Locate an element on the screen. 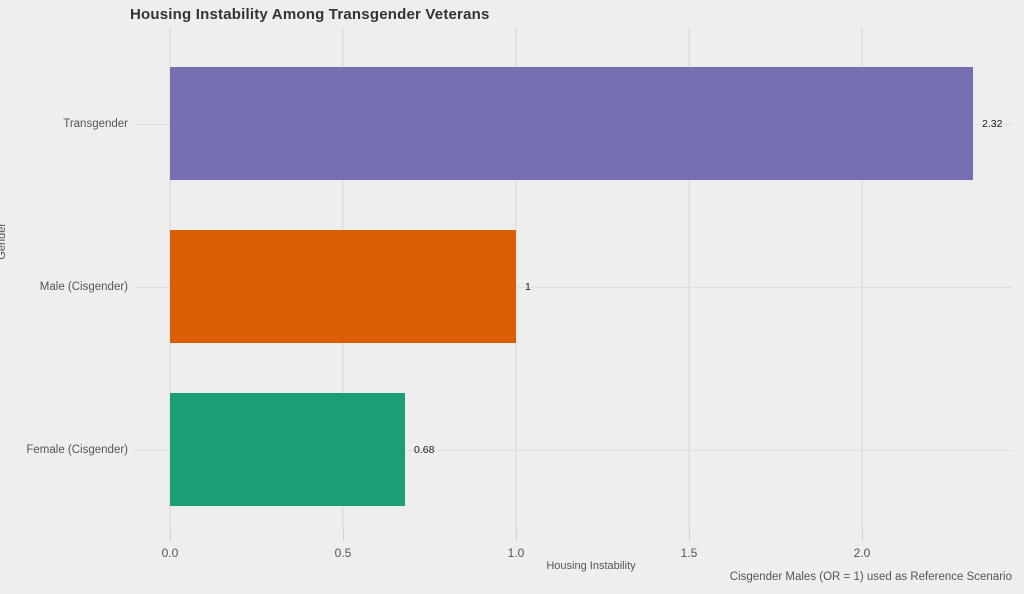  x-tick-label: 1.0 is located at coordinates (516, 553).